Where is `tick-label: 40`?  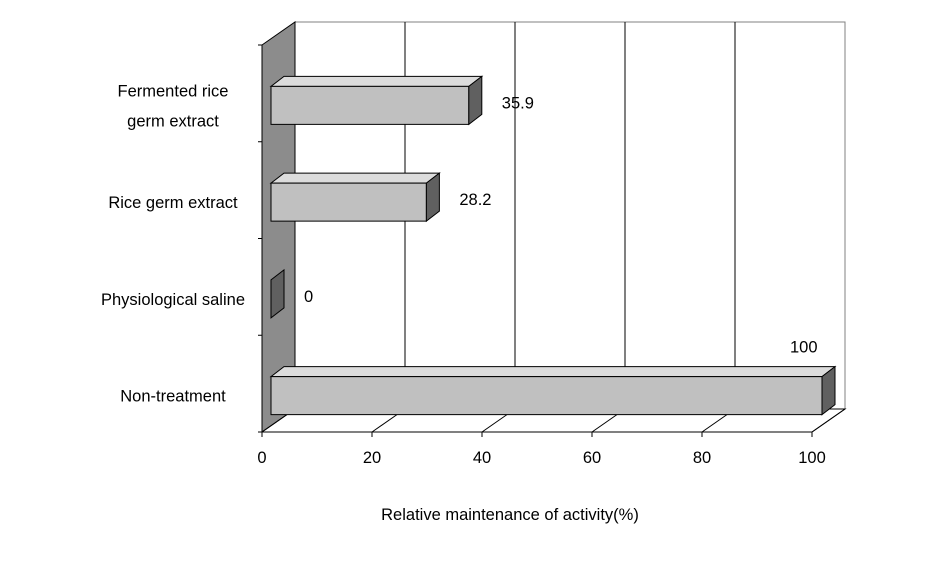 tick-label: 40 is located at coordinates (482, 458).